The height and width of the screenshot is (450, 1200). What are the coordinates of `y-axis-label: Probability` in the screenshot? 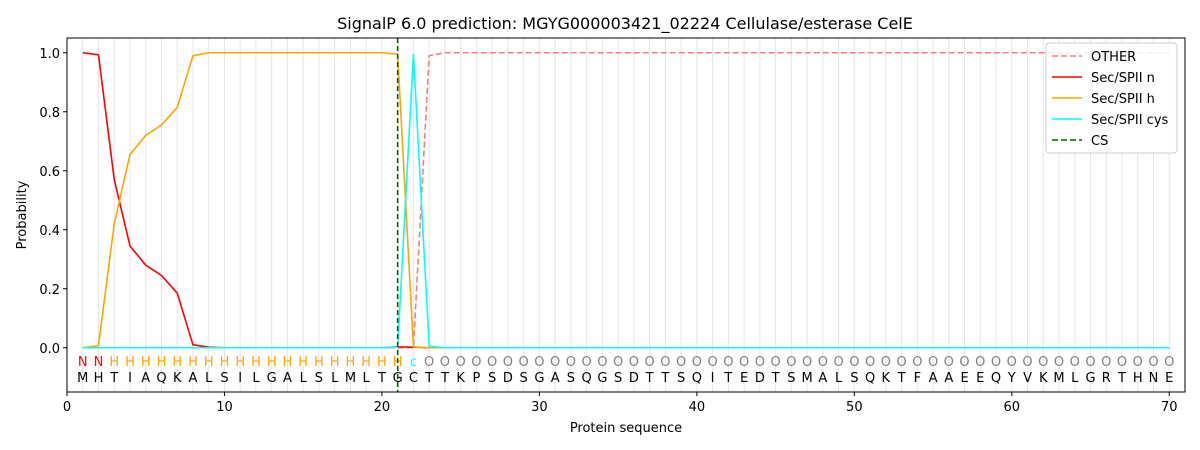 It's located at (22, 214).